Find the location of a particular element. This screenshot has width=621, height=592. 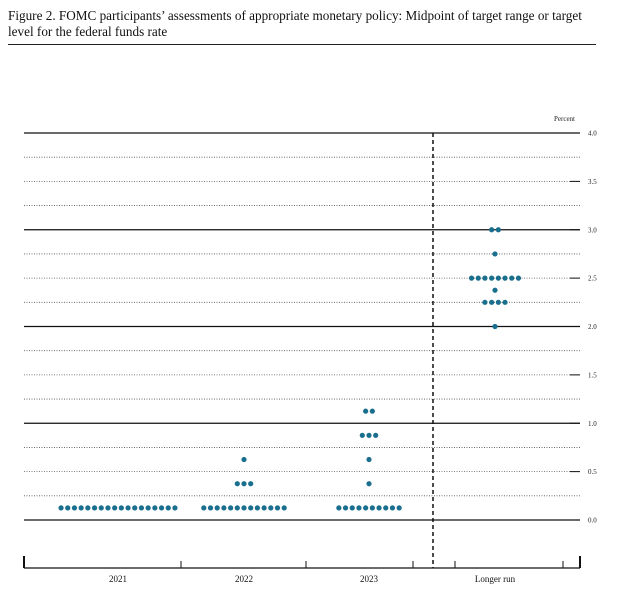

y-tick-label: 1.5 is located at coordinates (592, 375).